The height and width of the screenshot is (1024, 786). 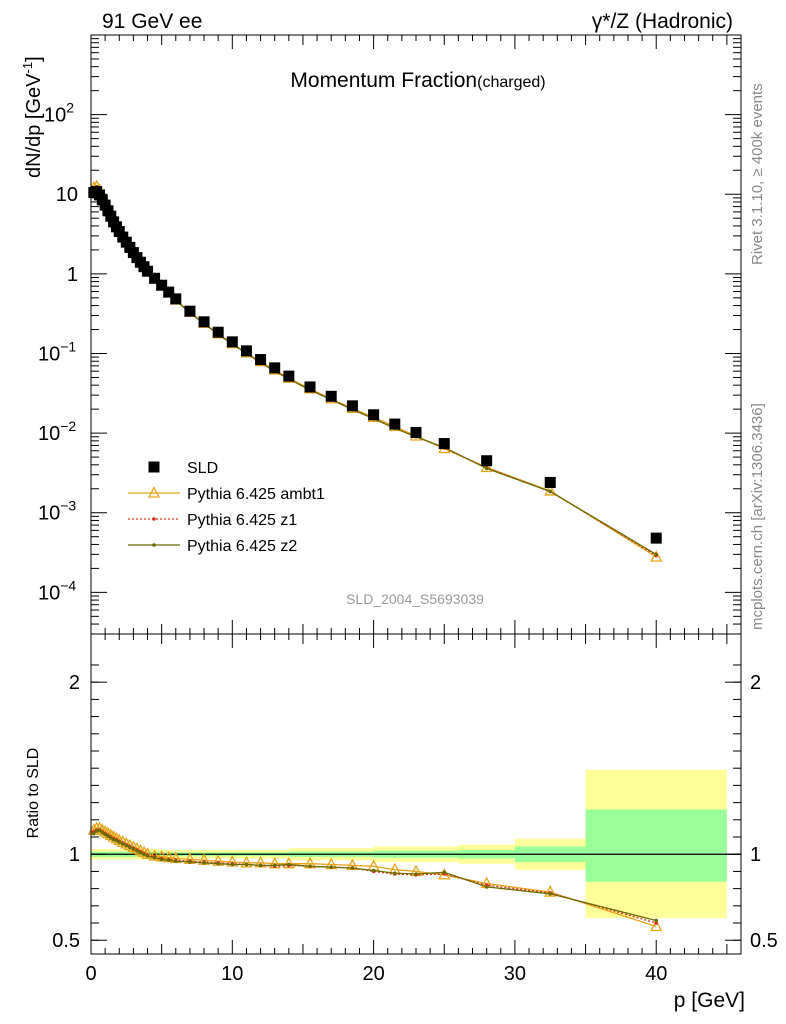 What do you see at coordinates (515, 974) in the screenshot?
I see `x-tick-label-3: 30` at bounding box center [515, 974].